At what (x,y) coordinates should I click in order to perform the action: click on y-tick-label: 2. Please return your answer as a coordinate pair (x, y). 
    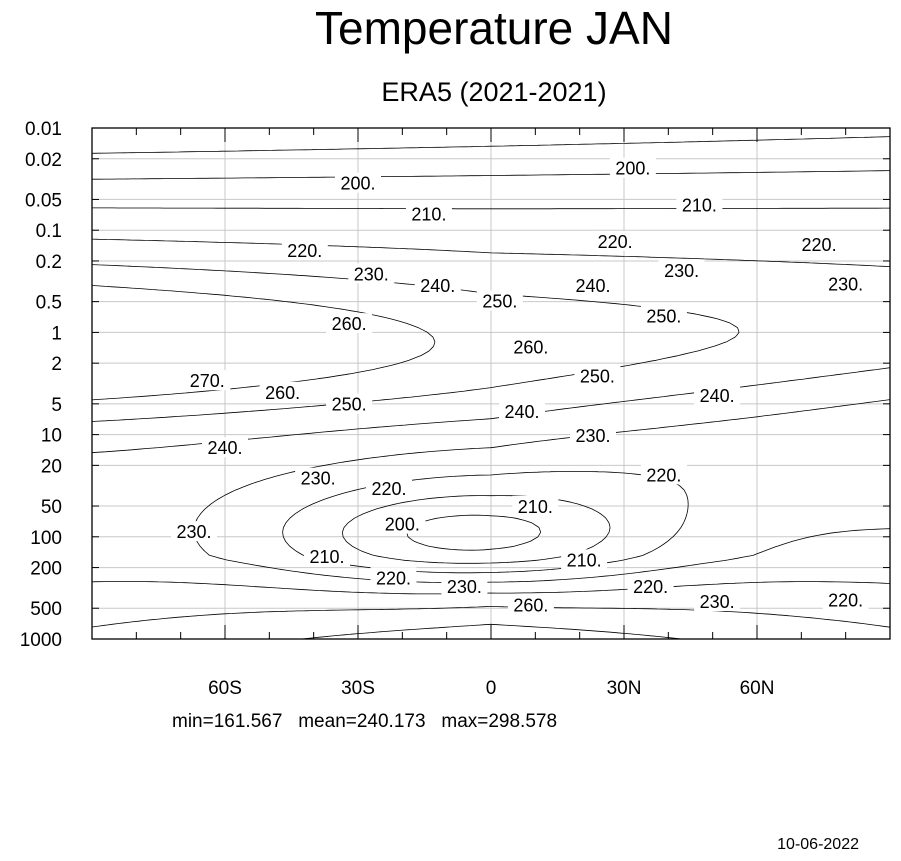
    Looking at the image, I should click on (56, 364).